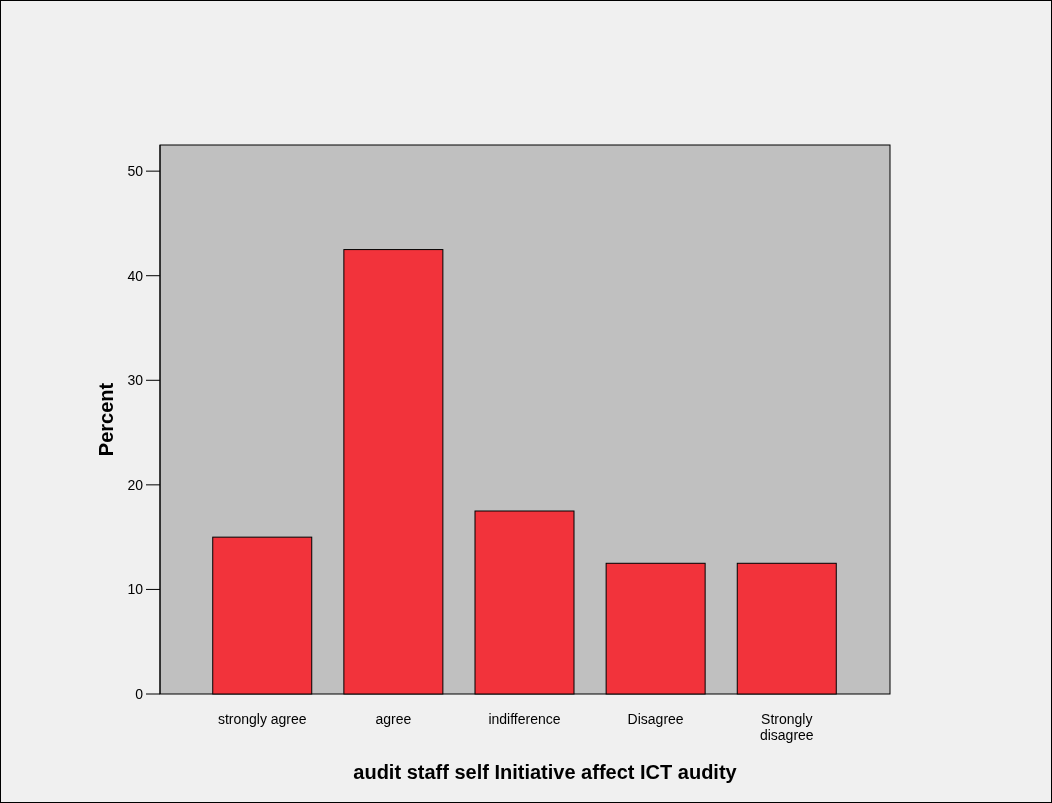 The width and height of the screenshot is (1052, 803). What do you see at coordinates (135, 275) in the screenshot?
I see `y-tick-label: 40` at bounding box center [135, 275].